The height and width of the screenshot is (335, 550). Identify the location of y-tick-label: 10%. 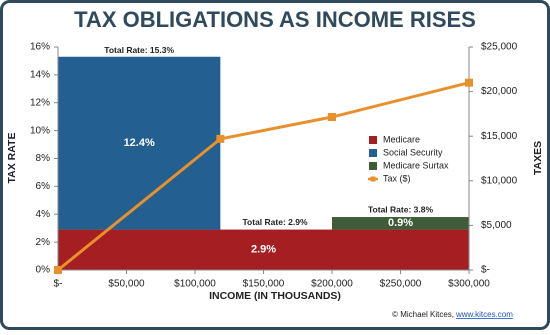
(40, 130).